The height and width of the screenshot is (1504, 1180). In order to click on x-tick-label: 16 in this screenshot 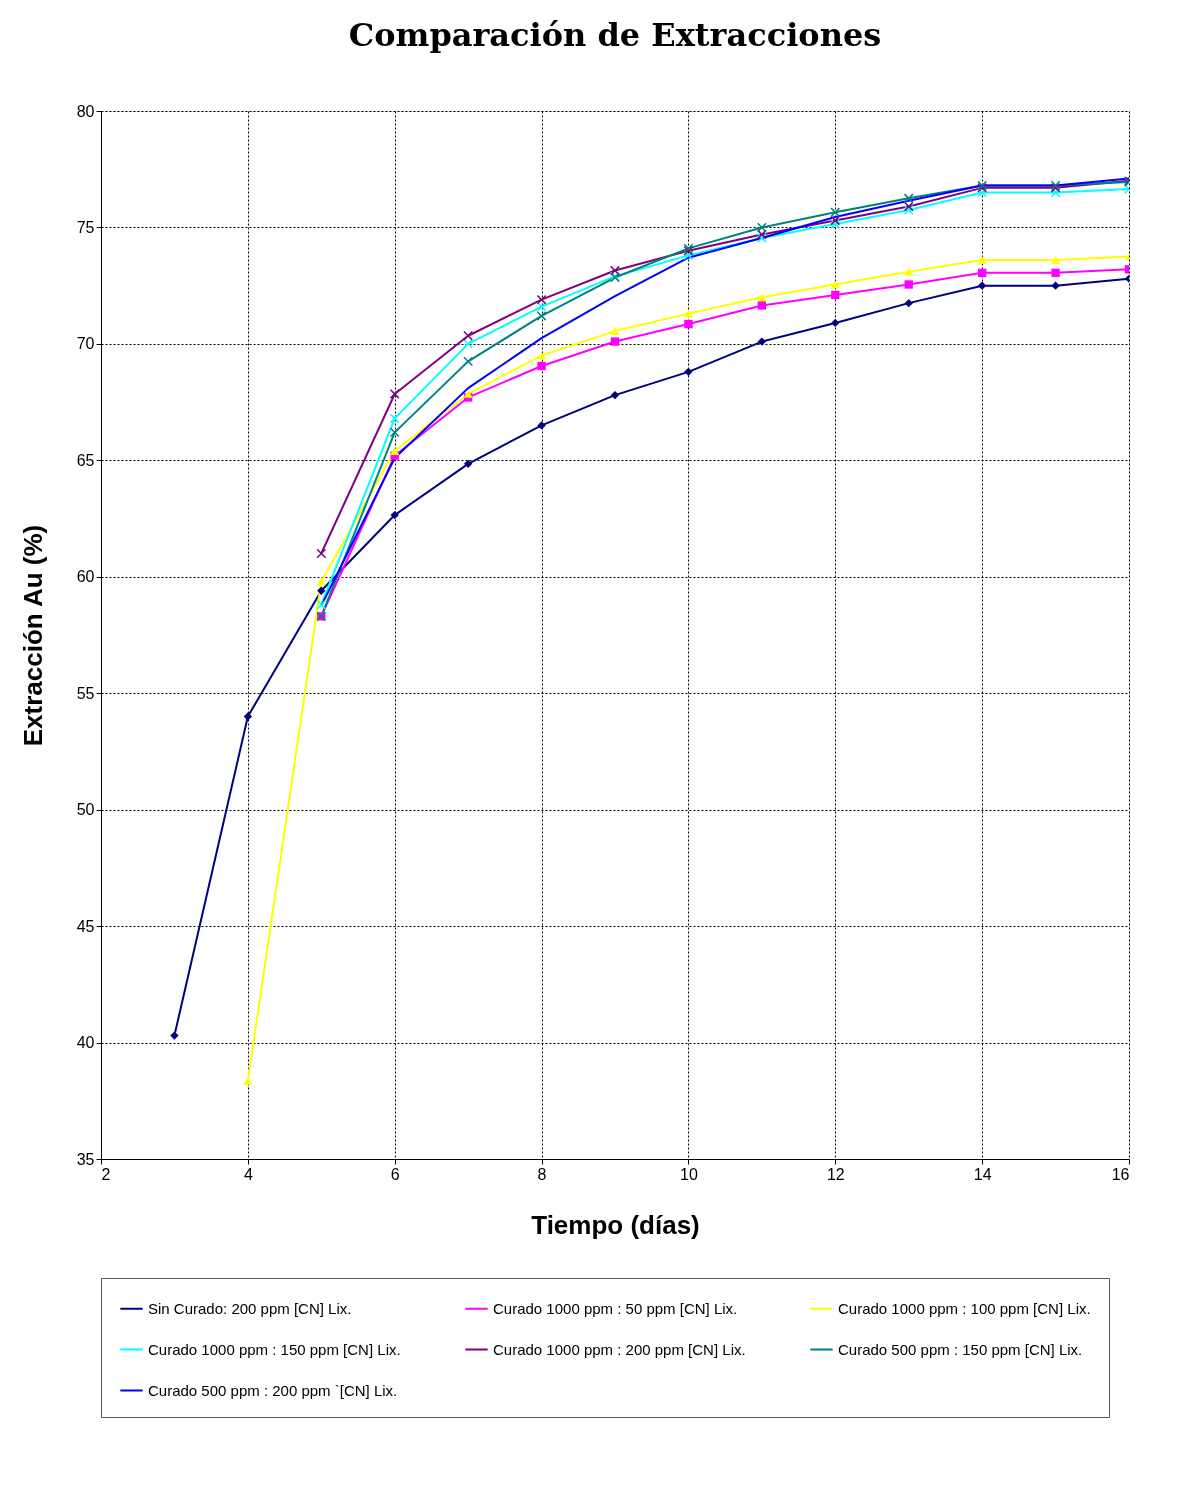, I will do `click(1120, 1174)`.